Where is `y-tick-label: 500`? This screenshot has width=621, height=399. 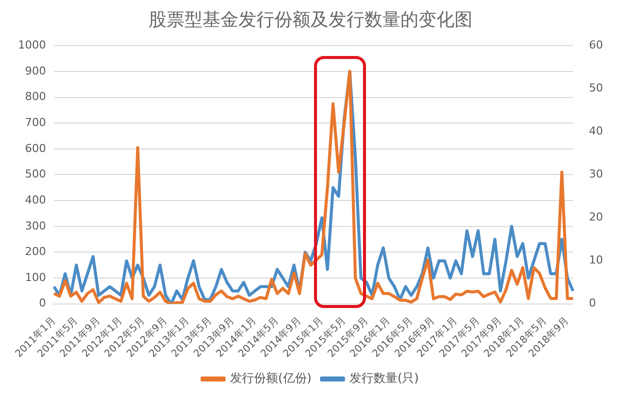
y-tick-label: 500 is located at coordinates (35, 174).